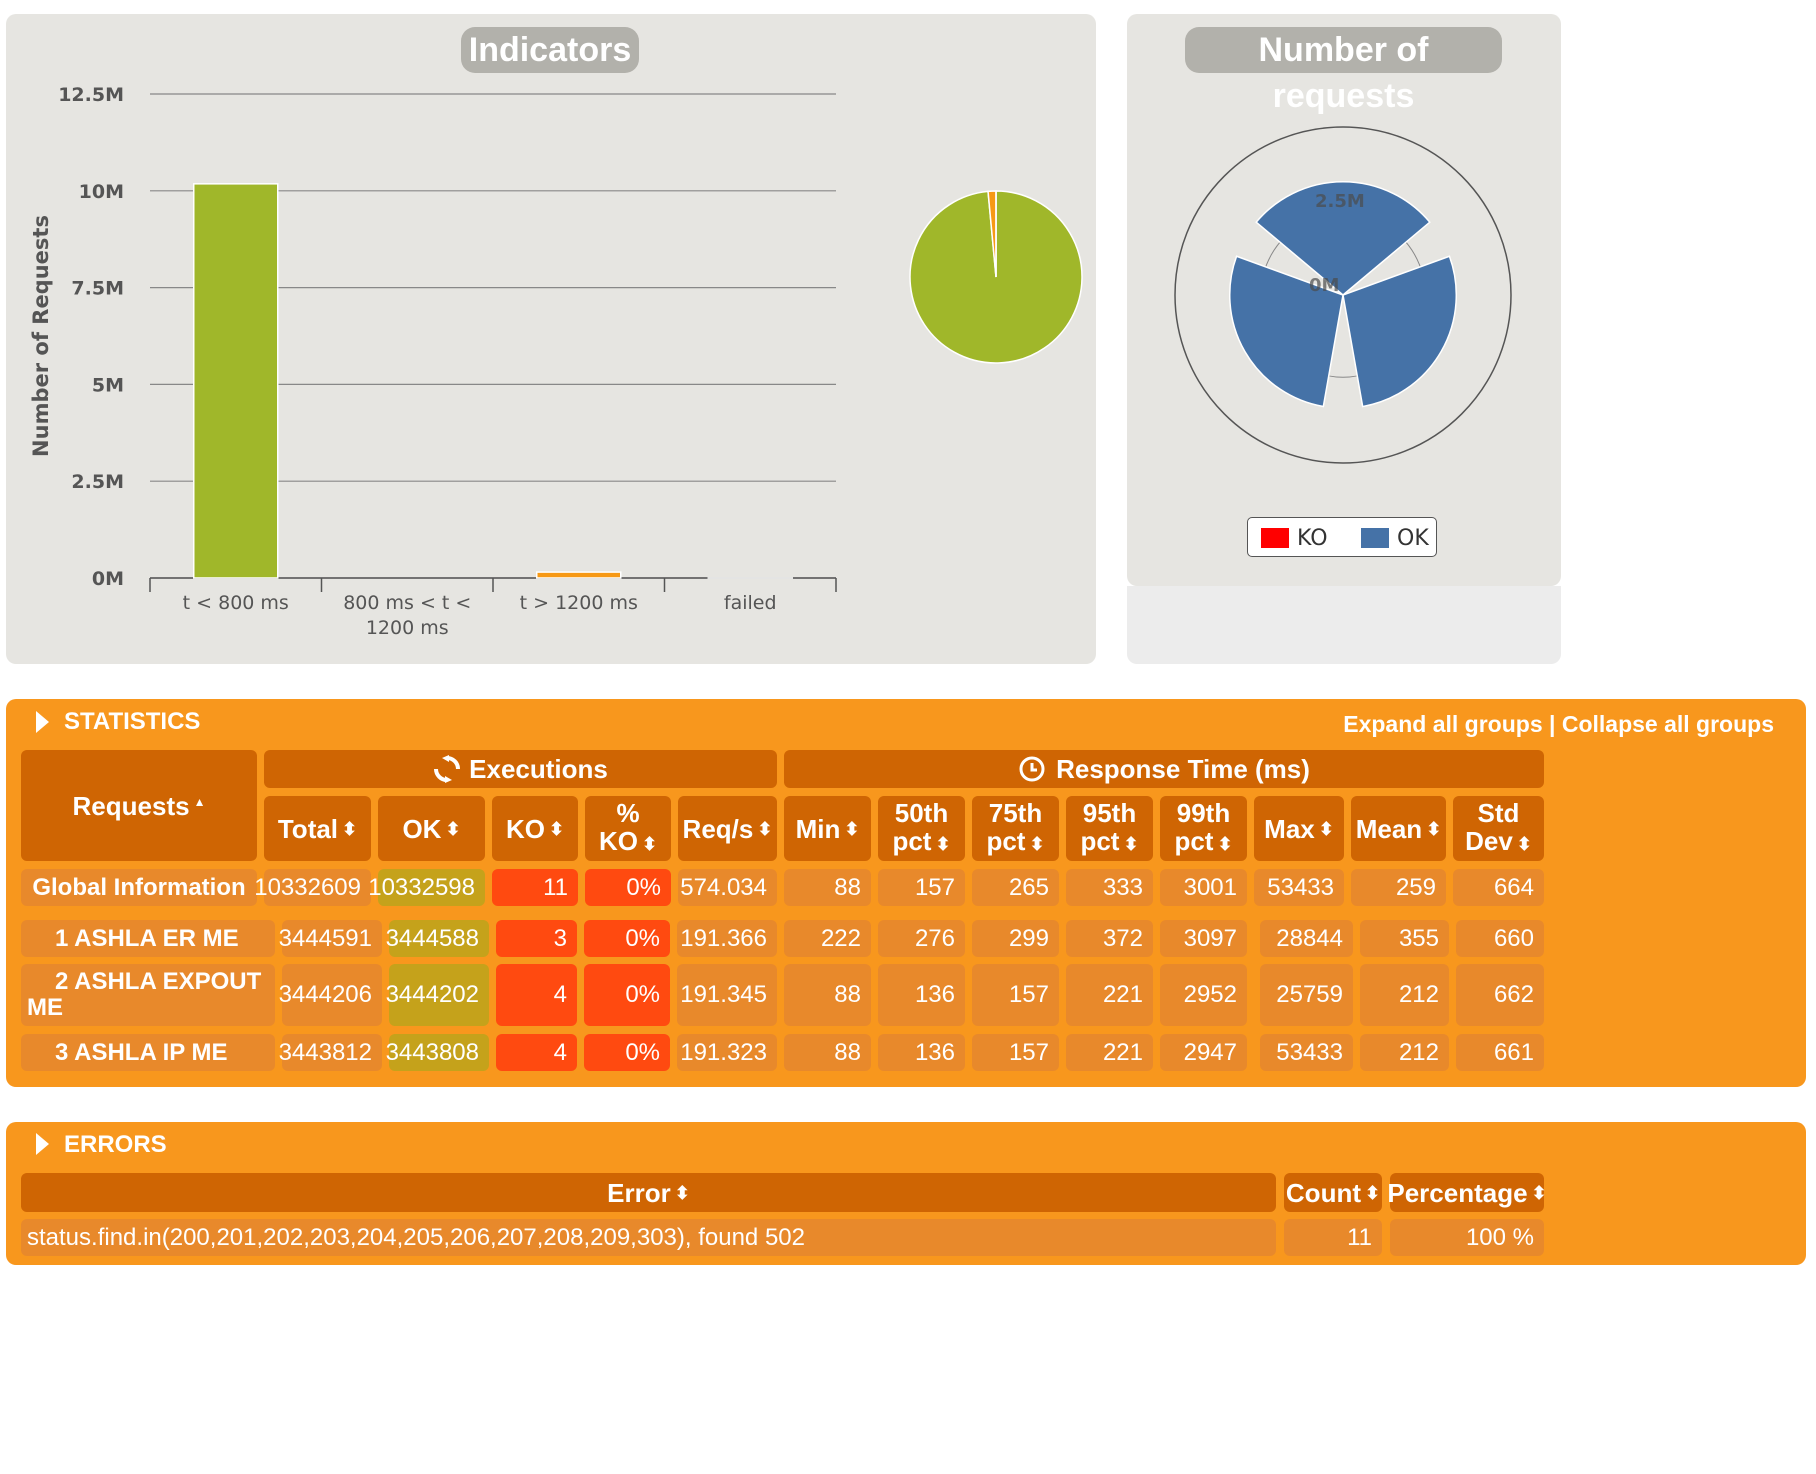 The width and height of the screenshot is (1816, 1474). What do you see at coordinates (718, 828) in the screenshot?
I see `col-req-per-sec-label: Req/s` at bounding box center [718, 828].